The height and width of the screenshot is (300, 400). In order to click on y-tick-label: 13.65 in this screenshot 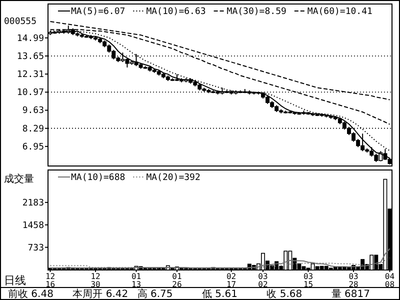, I will do `click(30, 57)`.